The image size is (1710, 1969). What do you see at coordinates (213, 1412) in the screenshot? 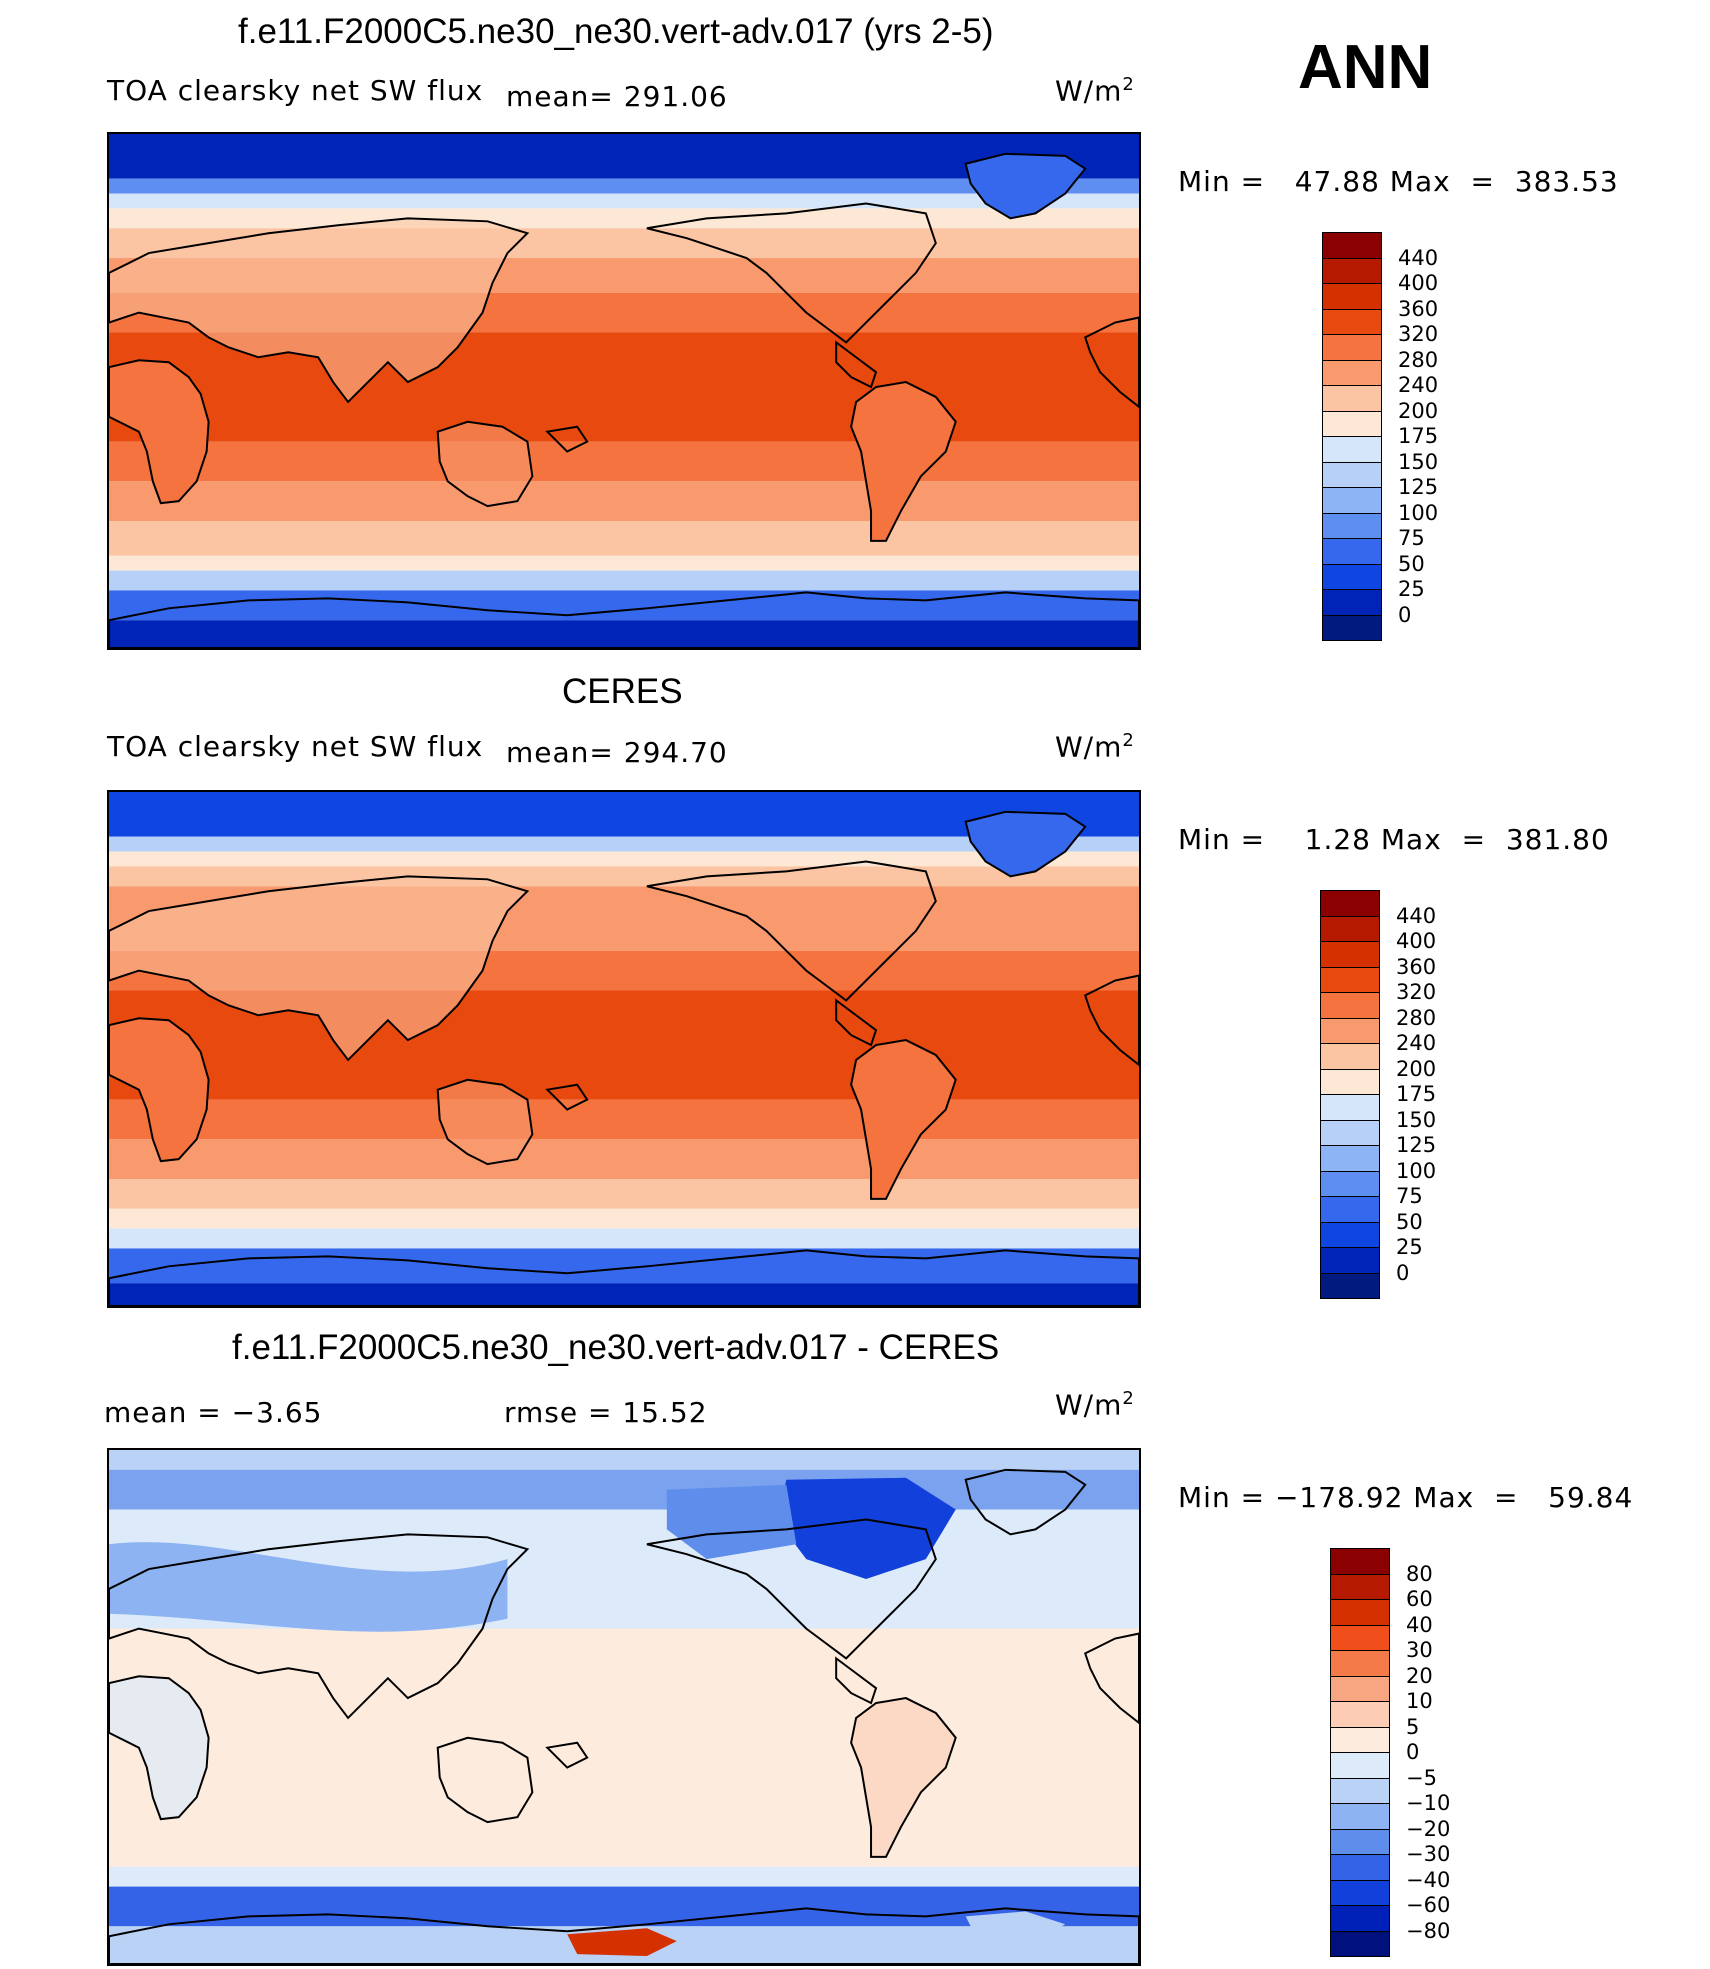
I see `panel3-mean-label: mean = −3.65` at bounding box center [213, 1412].